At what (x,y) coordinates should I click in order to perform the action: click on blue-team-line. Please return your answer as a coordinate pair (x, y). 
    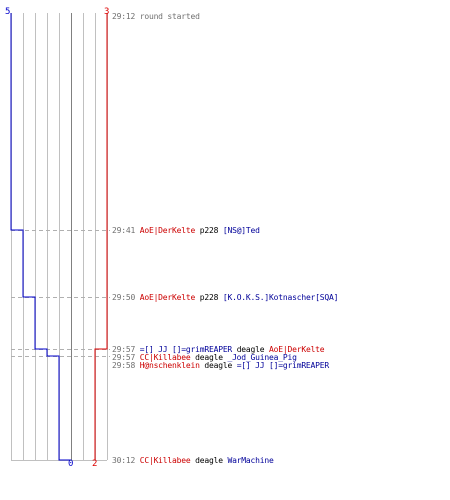
    Looking at the image, I should click on (40, 237).